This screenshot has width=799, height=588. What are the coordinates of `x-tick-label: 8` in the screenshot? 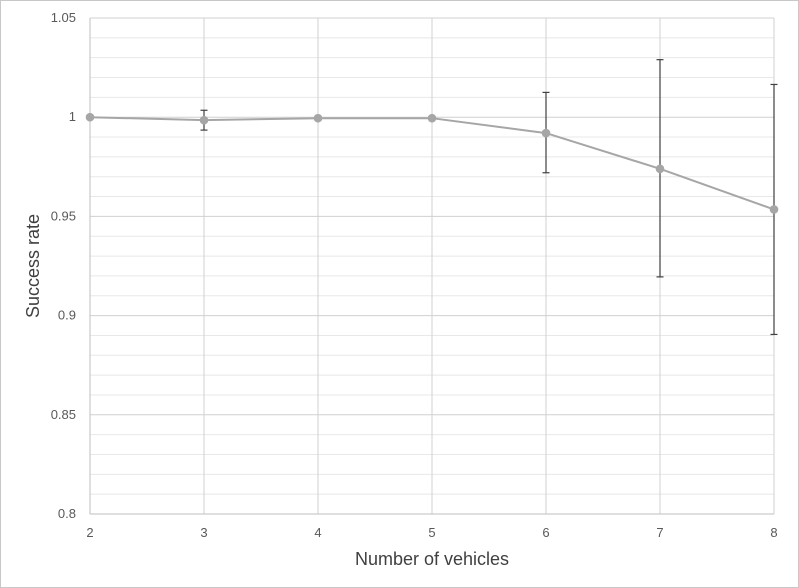 It's located at (773, 532).